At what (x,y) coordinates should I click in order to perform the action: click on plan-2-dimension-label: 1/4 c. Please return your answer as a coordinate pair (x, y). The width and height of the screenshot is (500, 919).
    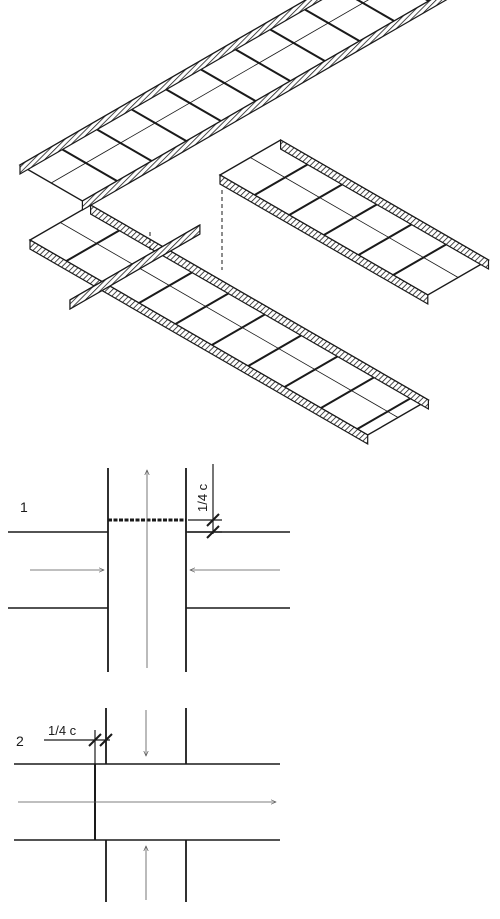
    Looking at the image, I should click on (62, 730).